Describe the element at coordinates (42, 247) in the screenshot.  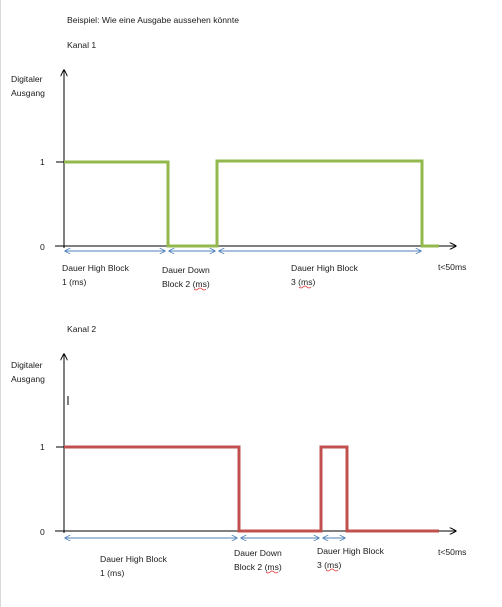
I see `channel-1-y-tick-low-label: 0` at that location.